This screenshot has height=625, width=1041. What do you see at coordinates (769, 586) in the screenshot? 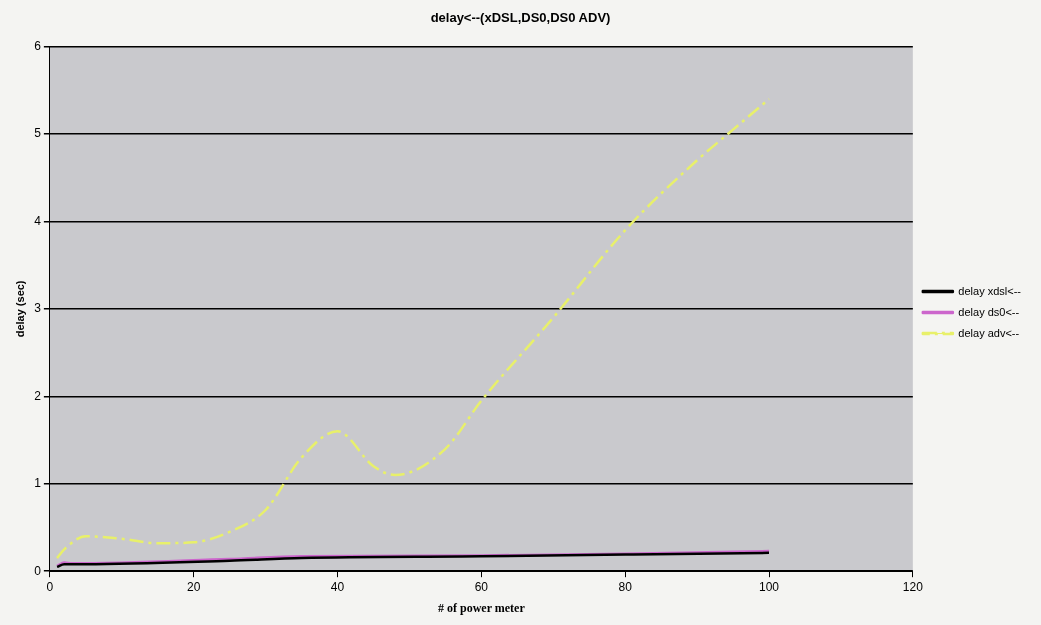
I see `x-tick-label: 100` at bounding box center [769, 586].